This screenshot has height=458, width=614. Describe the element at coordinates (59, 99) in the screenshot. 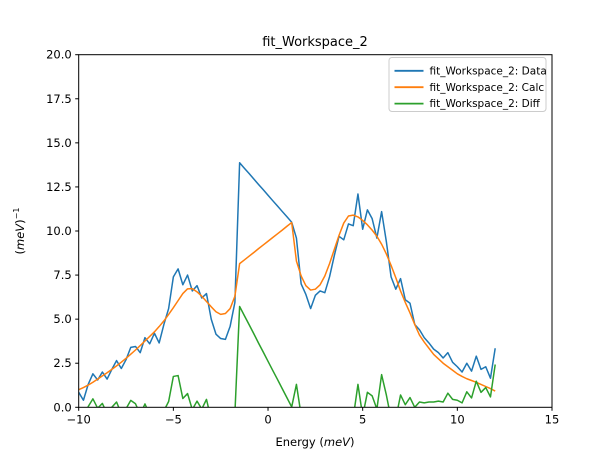

I see `y-tick-label: 17.5` at that location.